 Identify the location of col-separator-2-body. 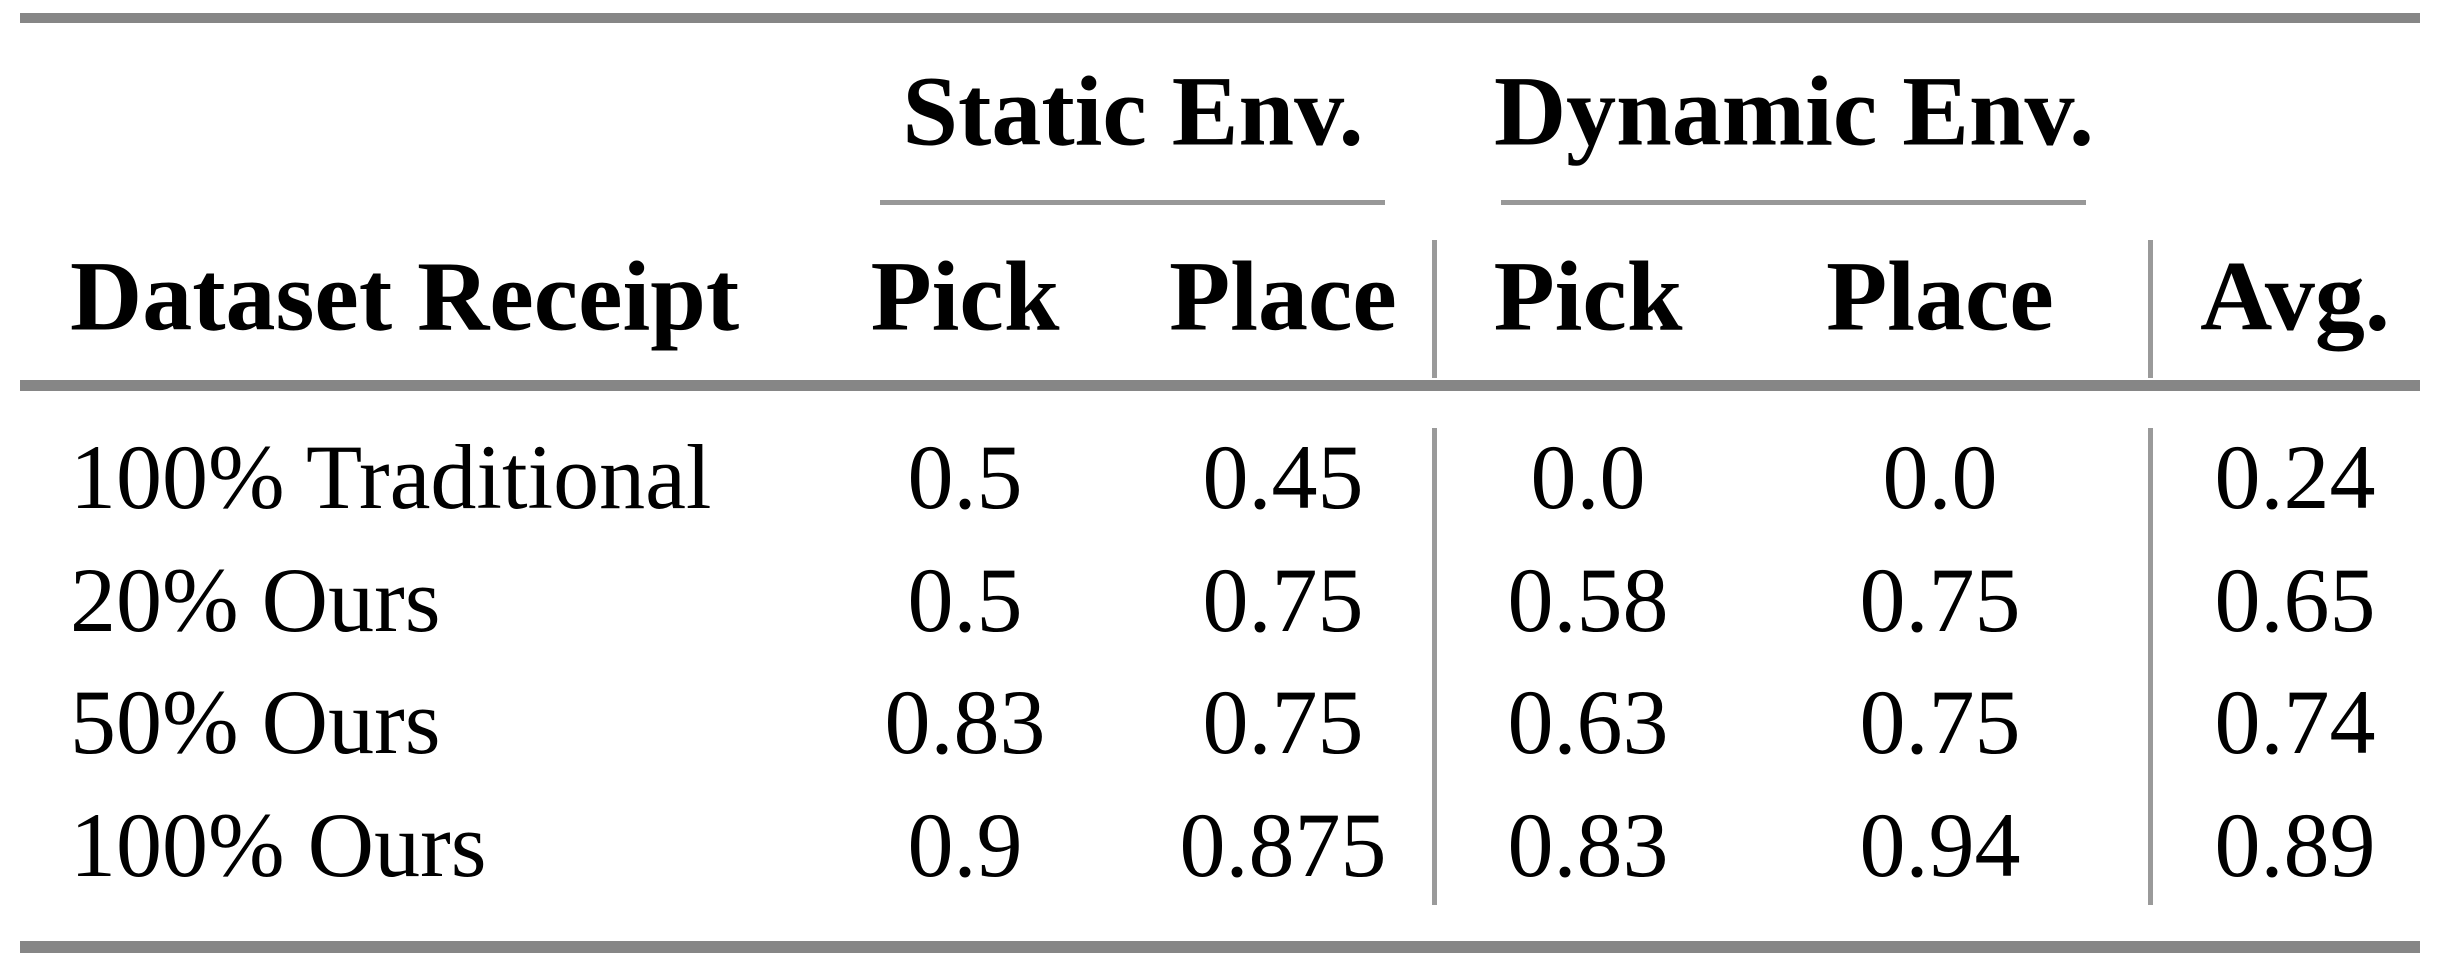
(2150, 666).